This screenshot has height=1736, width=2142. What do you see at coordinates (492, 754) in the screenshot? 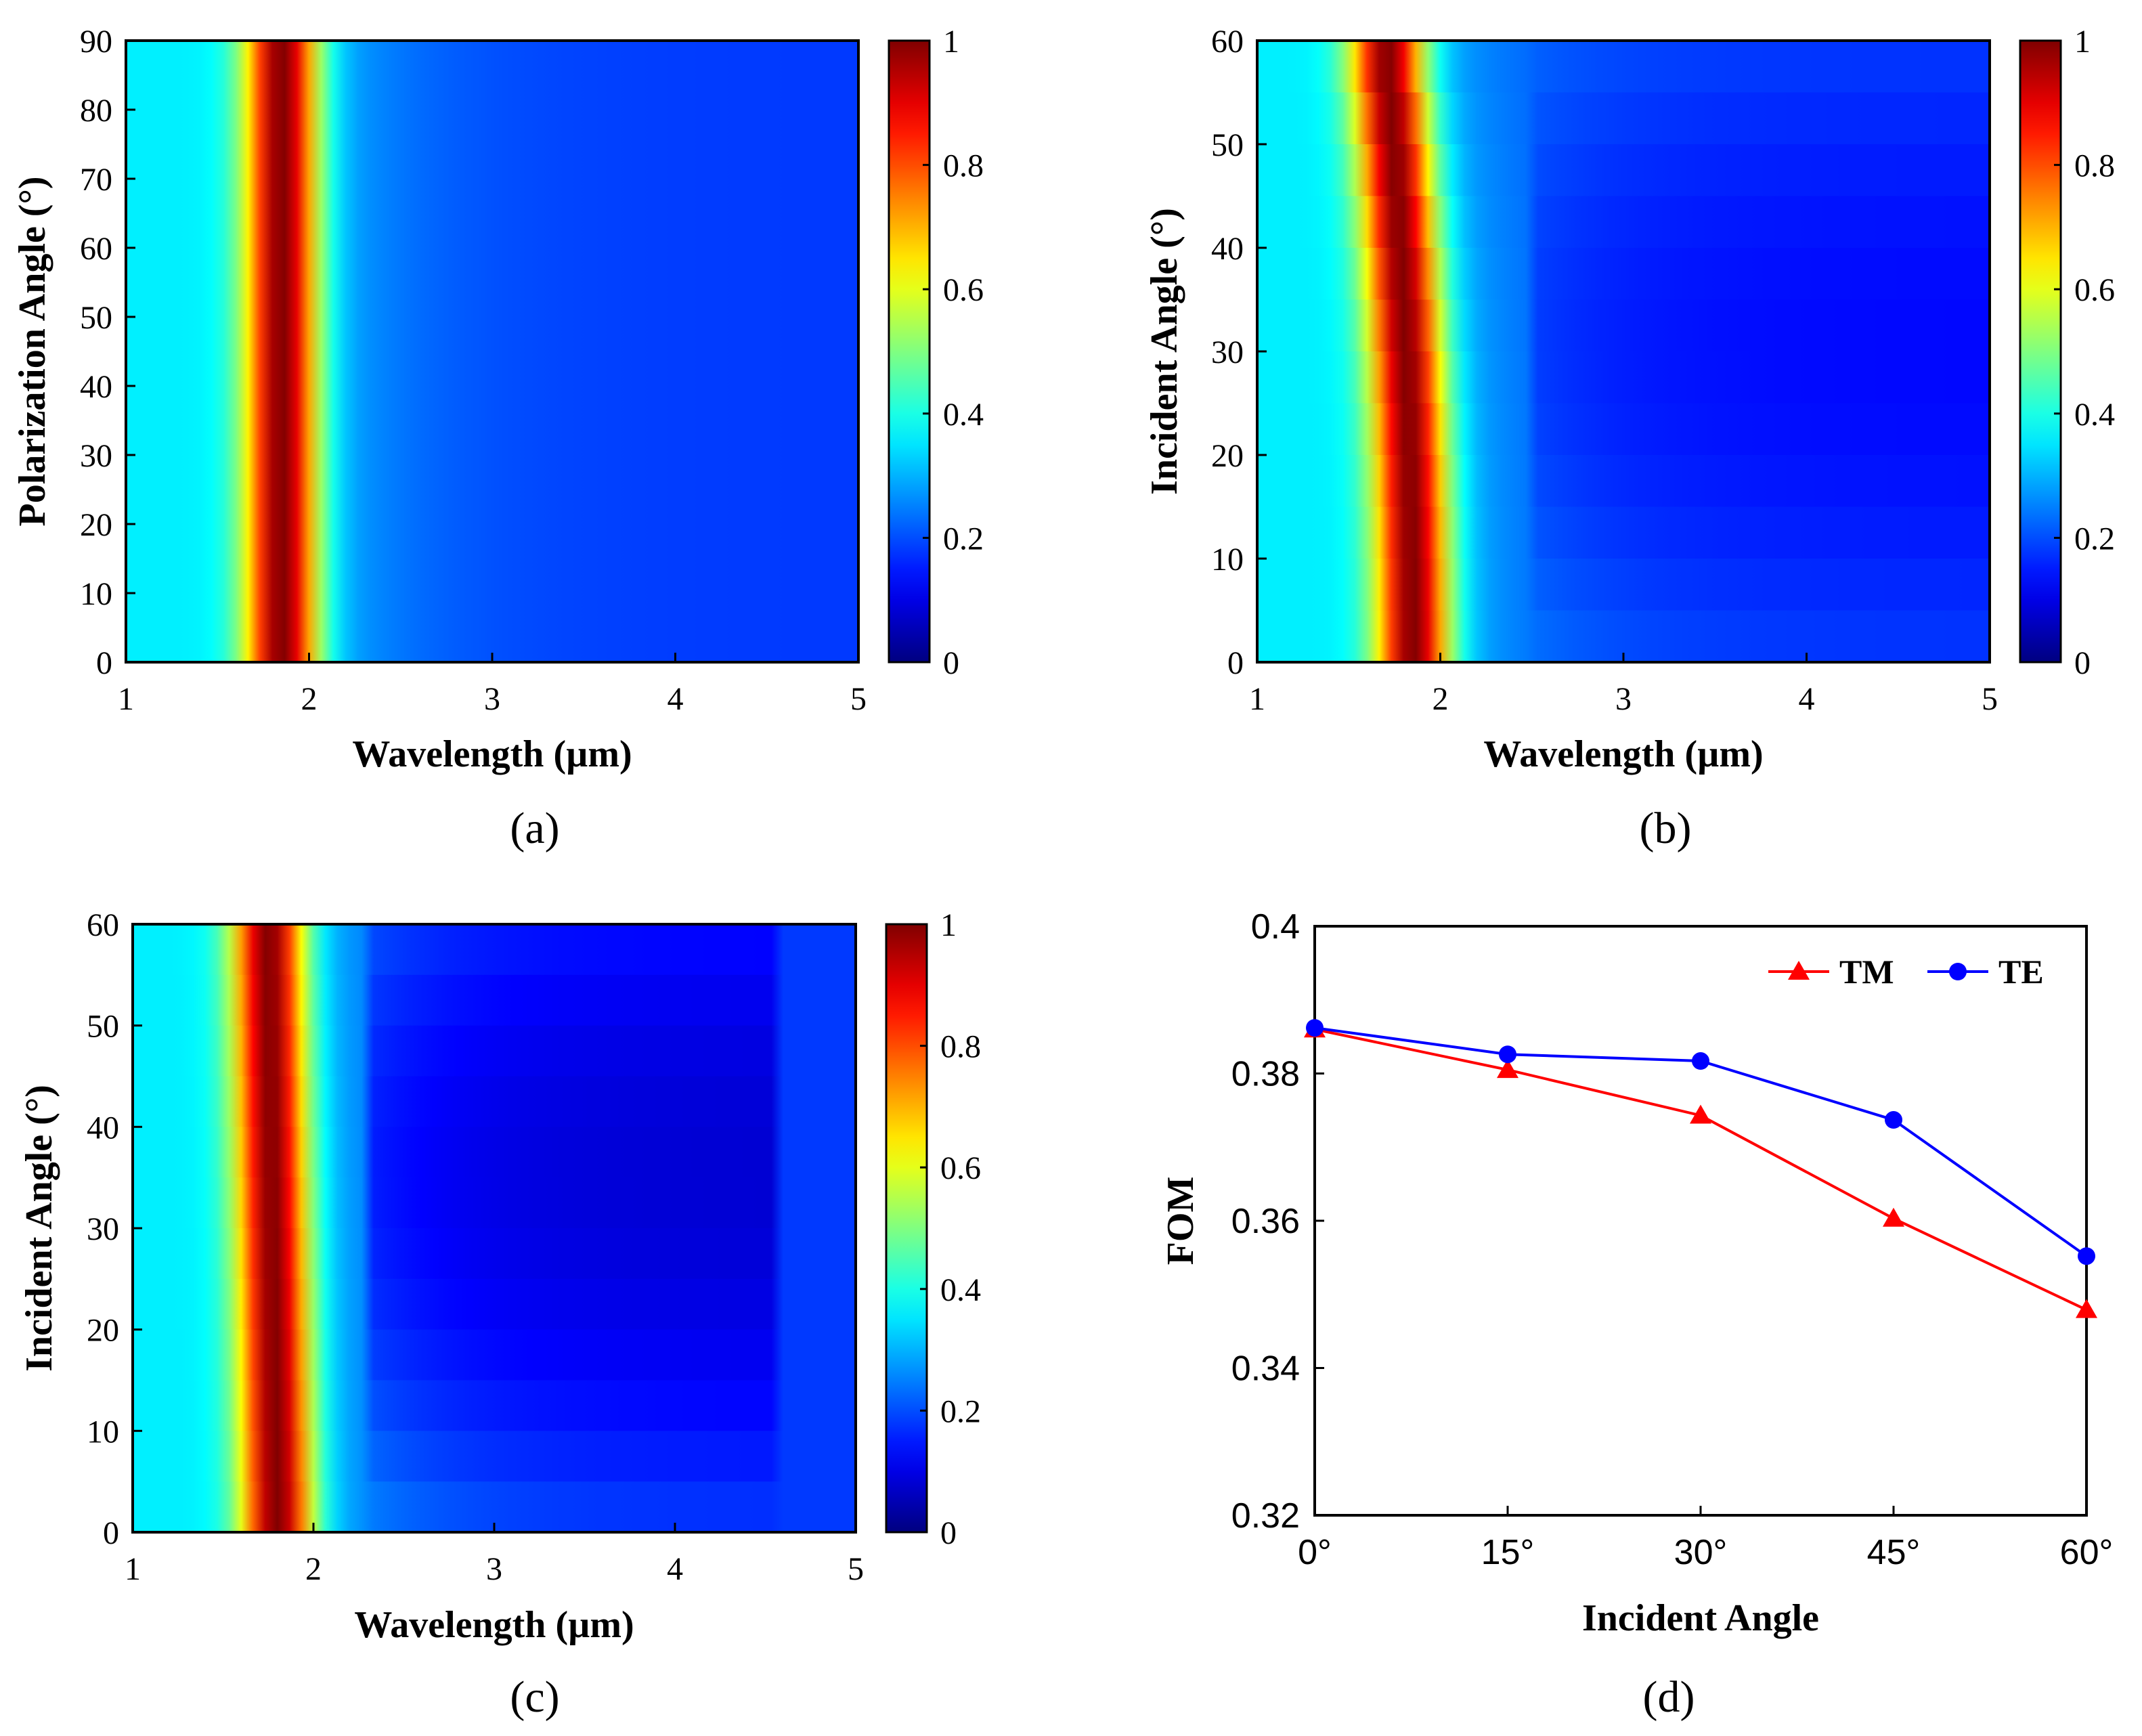
I see `xlabel-a: Wavelength (µm)` at bounding box center [492, 754].